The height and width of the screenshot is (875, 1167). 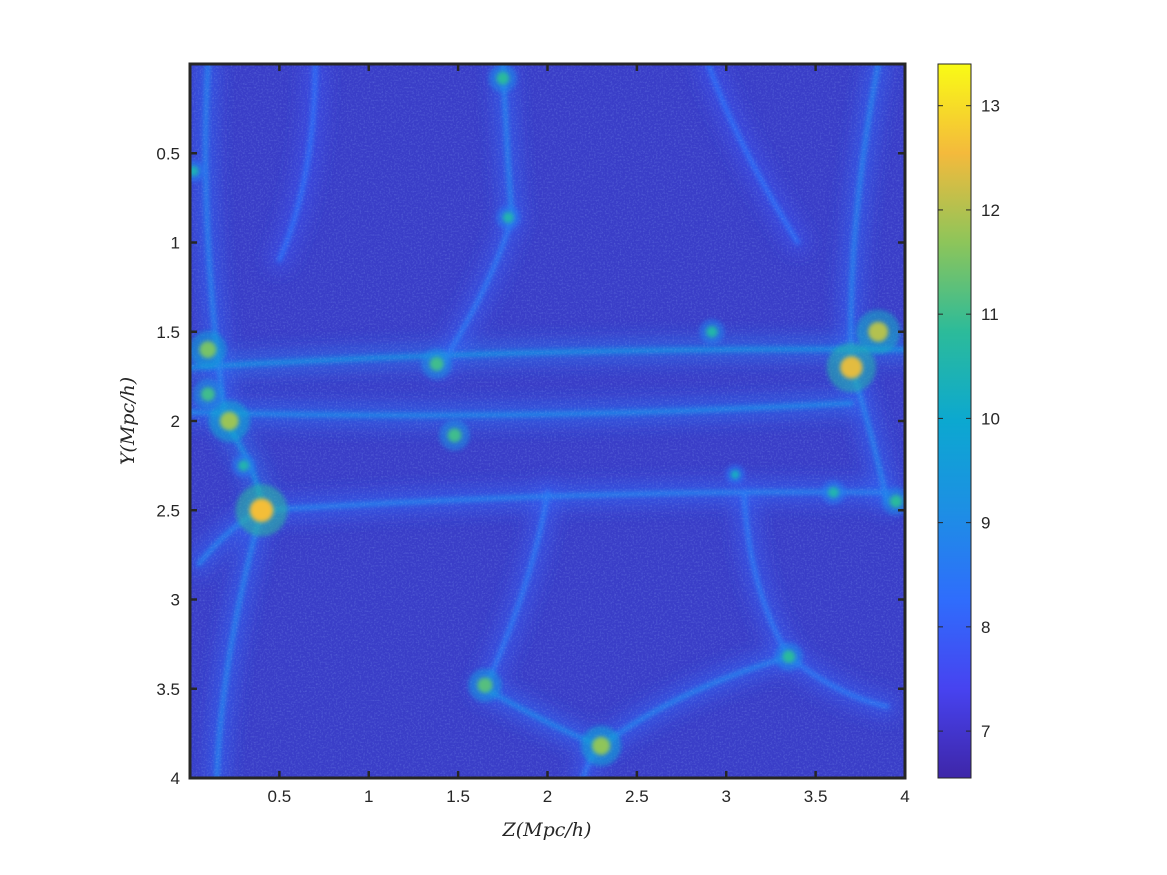 I want to click on colorbar-tick-label: 11, so click(x=990, y=314).